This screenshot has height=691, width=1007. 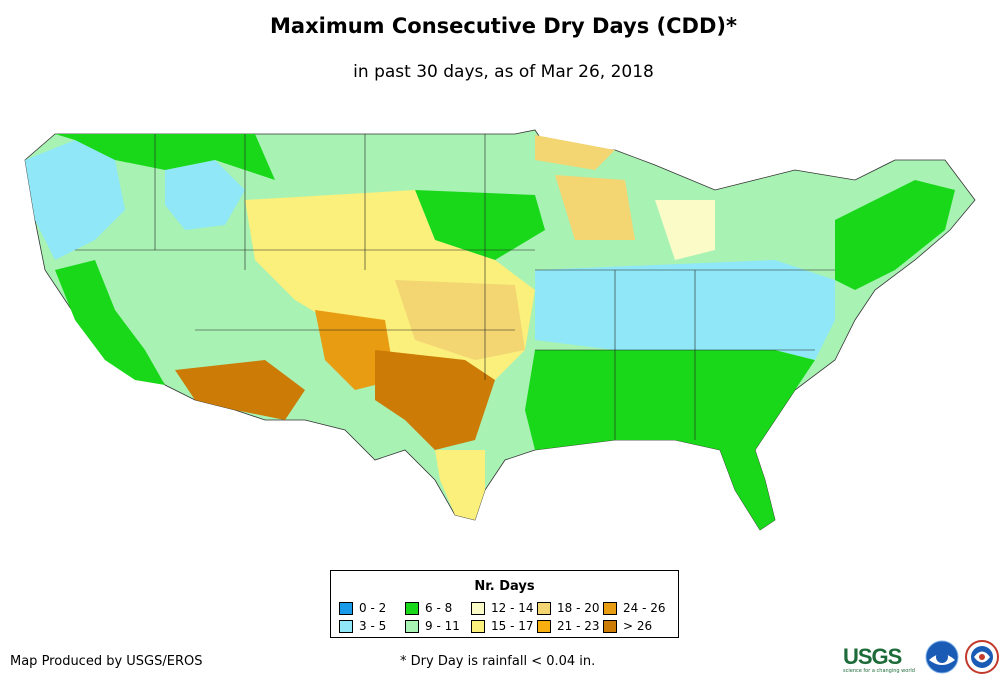 What do you see at coordinates (644, 608) in the screenshot?
I see `legend-label: 24 - 26` at bounding box center [644, 608].